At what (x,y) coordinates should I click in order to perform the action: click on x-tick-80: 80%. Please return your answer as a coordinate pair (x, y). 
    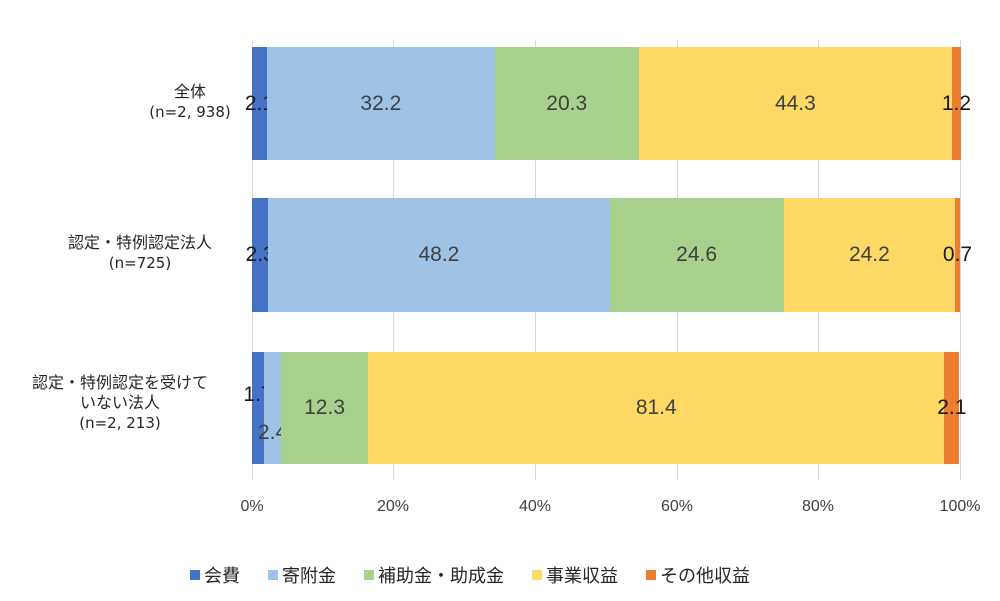
    Looking at the image, I should click on (818, 506).